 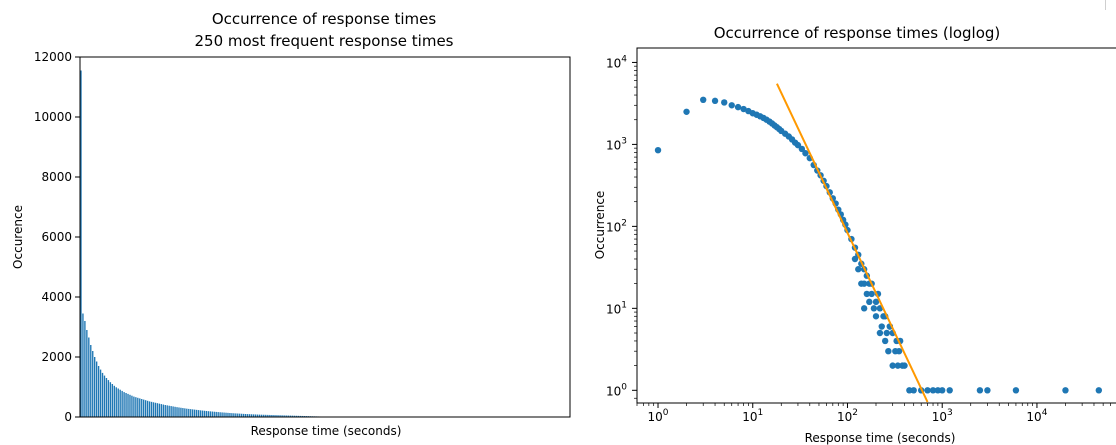 I want to click on y-tick-label: 10⁴, so click(x=616, y=62).